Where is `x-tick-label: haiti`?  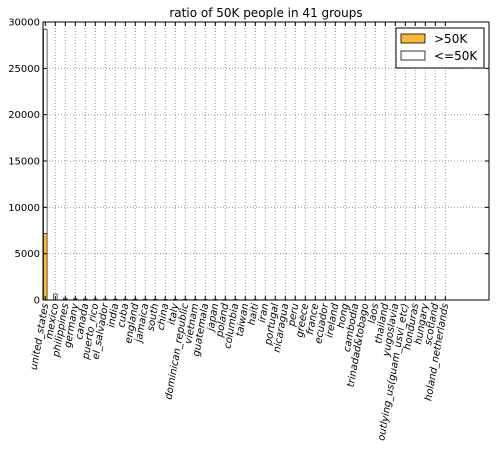
x-tick-label: haiti is located at coordinates (254, 314).